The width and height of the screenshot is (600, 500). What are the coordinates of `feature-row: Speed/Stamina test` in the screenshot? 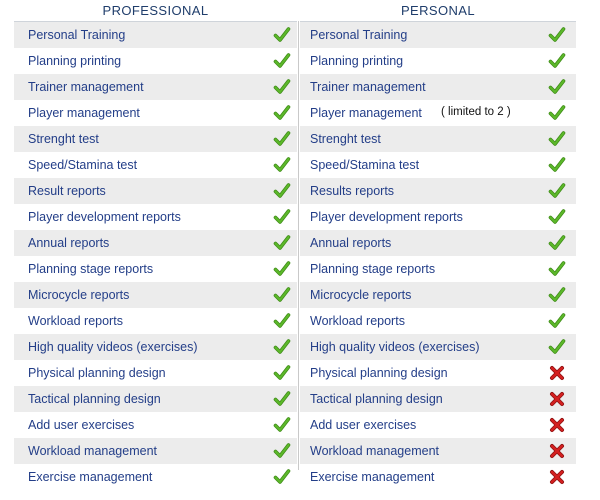 It's located at (155, 165).